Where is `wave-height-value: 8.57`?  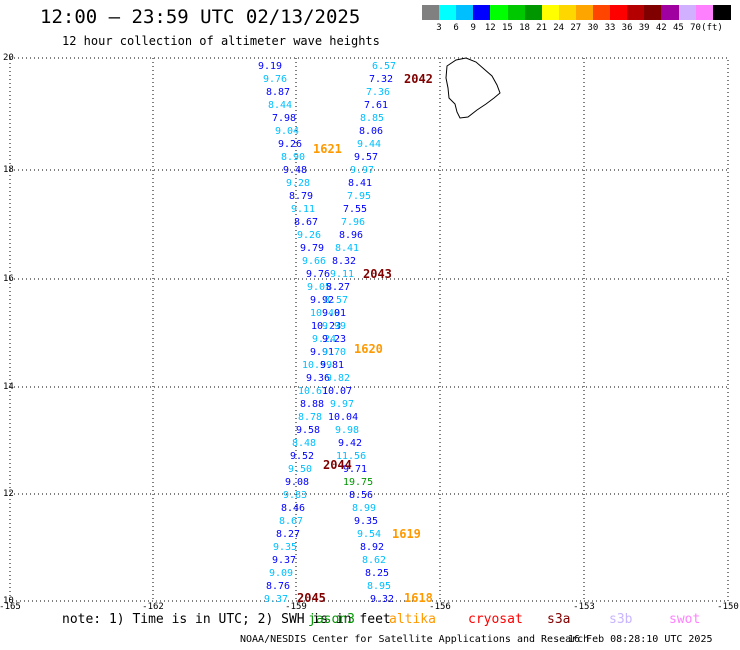
wave-height-value: 8.57 is located at coordinates (336, 300).